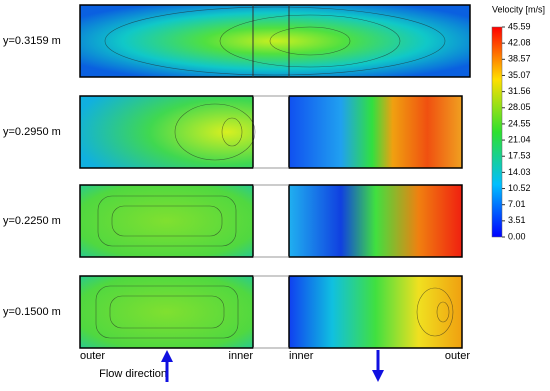 This screenshot has width=550, height=391. I want to click on colorbar-tick-label: 24.55, so click(519, 123).